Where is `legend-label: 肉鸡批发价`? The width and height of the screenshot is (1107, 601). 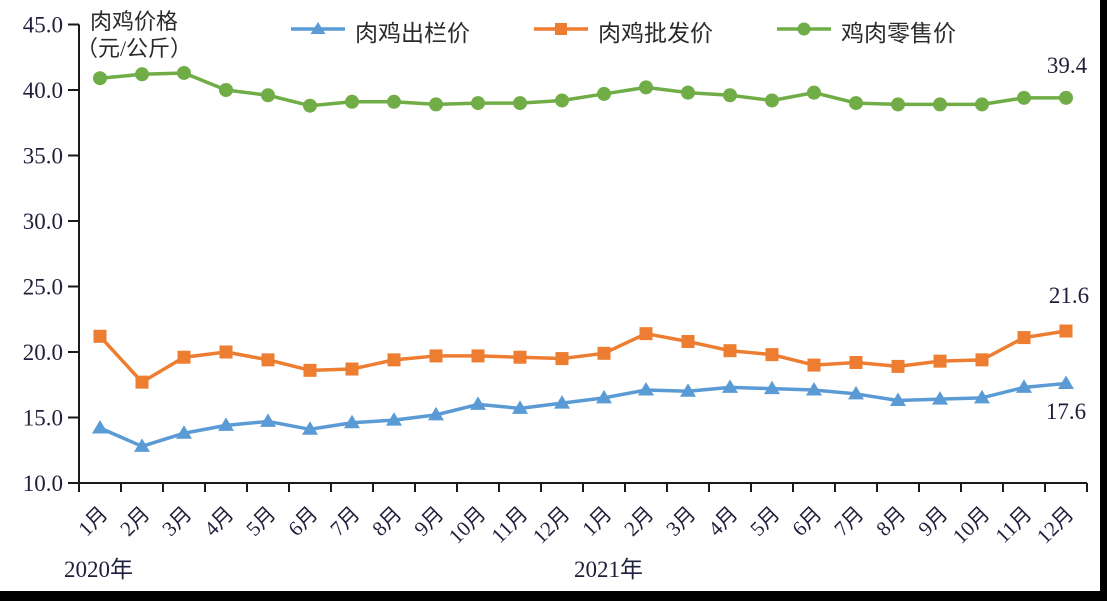 legend-label: 肉鸡批发价 is located at coordinates (655, 33).